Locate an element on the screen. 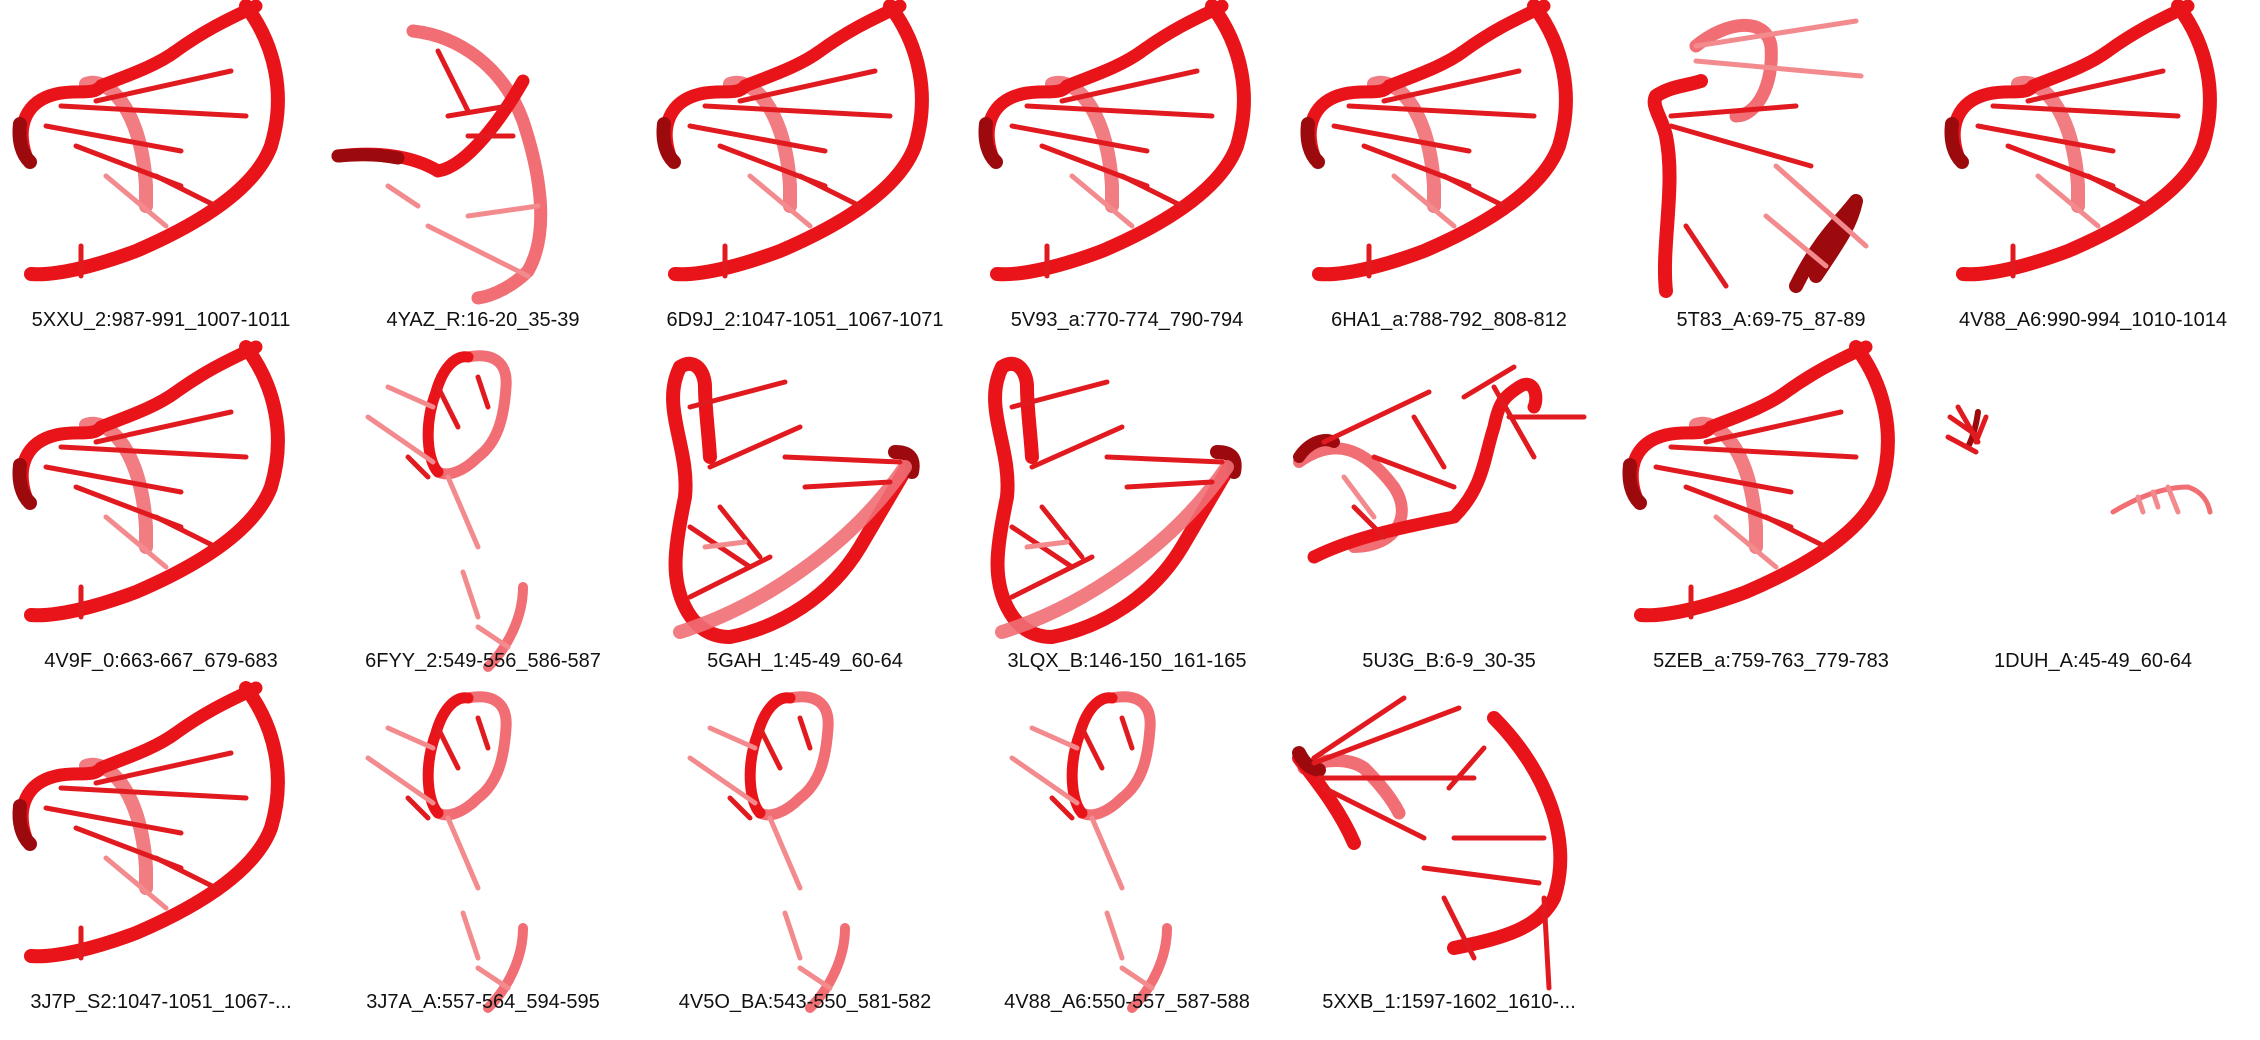  structure-tile: 5V93_a:770-774_790-794 is located at coordinates (1127, 170).